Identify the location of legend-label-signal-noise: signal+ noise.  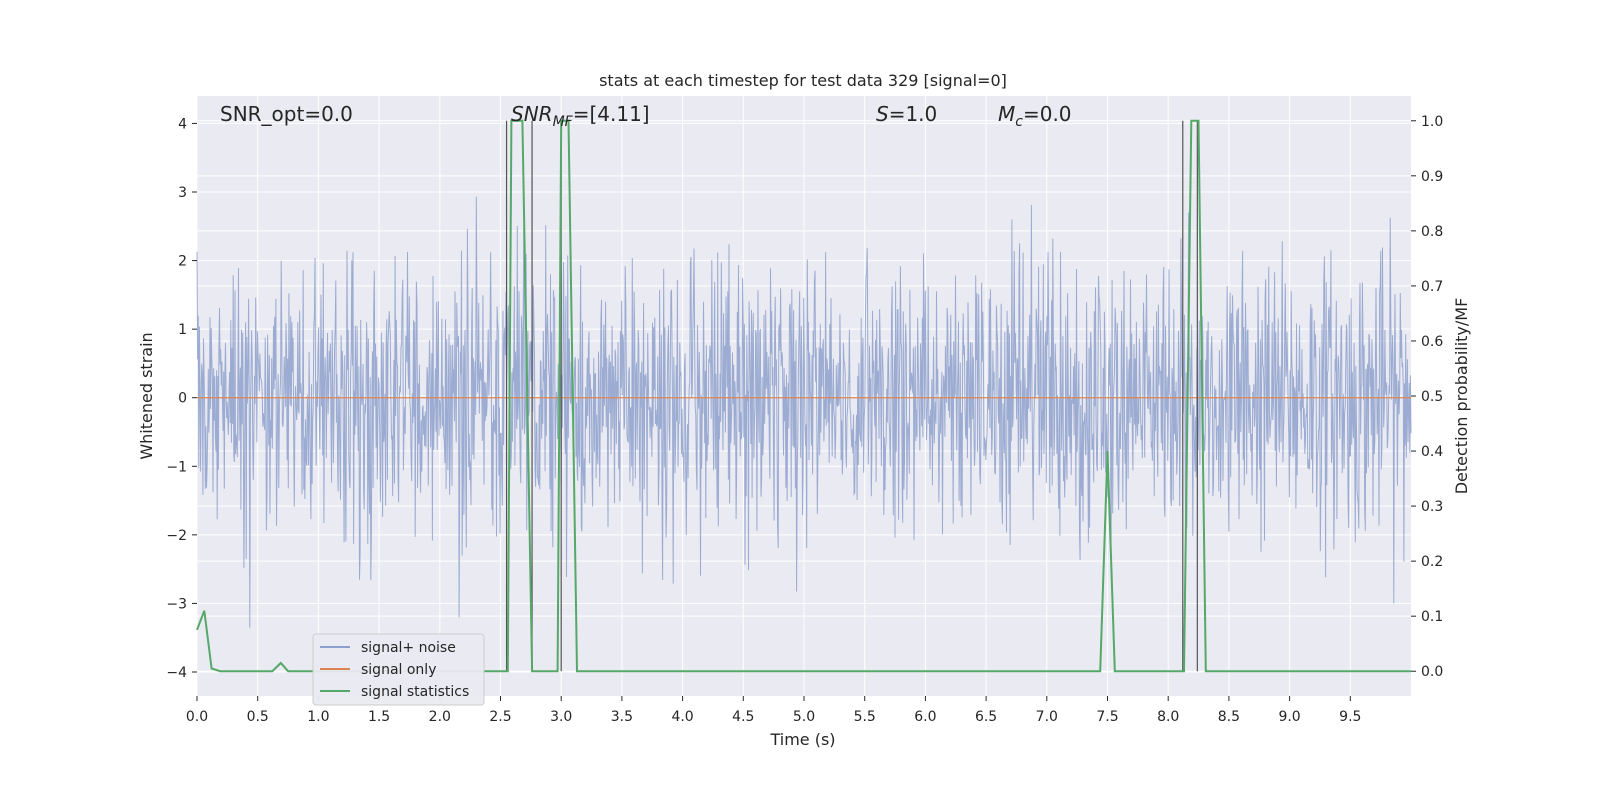
(408, 648).